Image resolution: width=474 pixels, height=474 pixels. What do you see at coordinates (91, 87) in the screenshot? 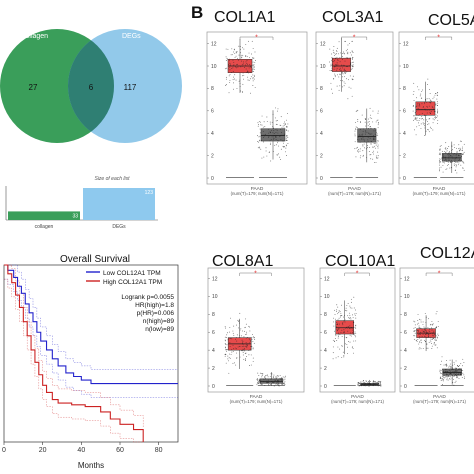
I see `venn-overlap-count: 6` at bounding box center [91, 87].